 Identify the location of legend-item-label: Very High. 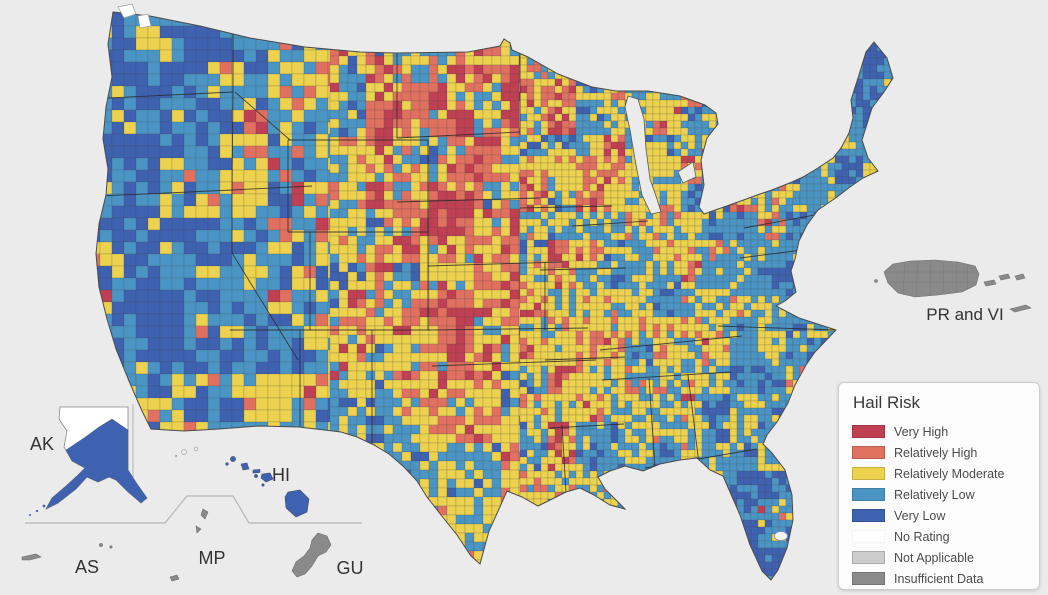
(921, 431).